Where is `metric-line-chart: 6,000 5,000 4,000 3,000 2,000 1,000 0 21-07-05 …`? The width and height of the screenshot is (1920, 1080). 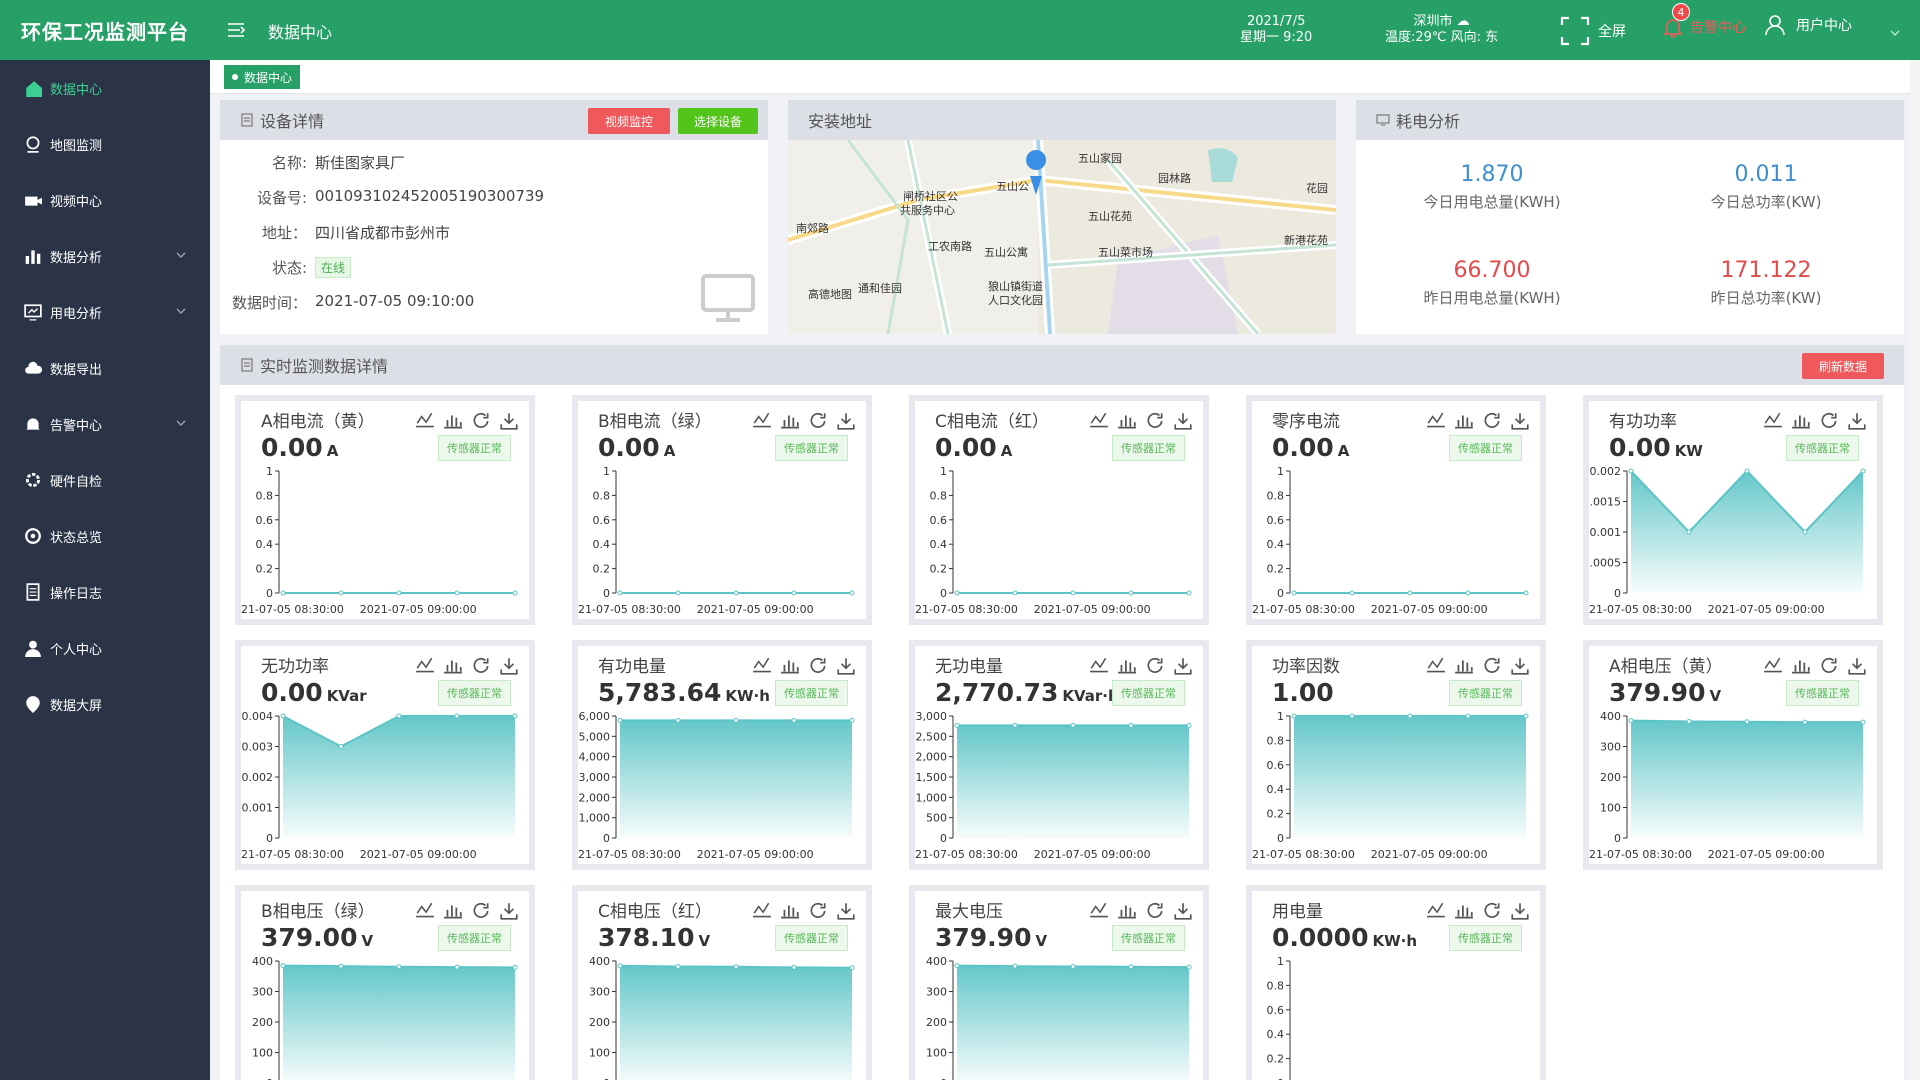 metric-line-chart: 6,000 5,000 4,000 3,000 2,000 1,000 0 21-07-05 … is located at coordinates (722, 788).